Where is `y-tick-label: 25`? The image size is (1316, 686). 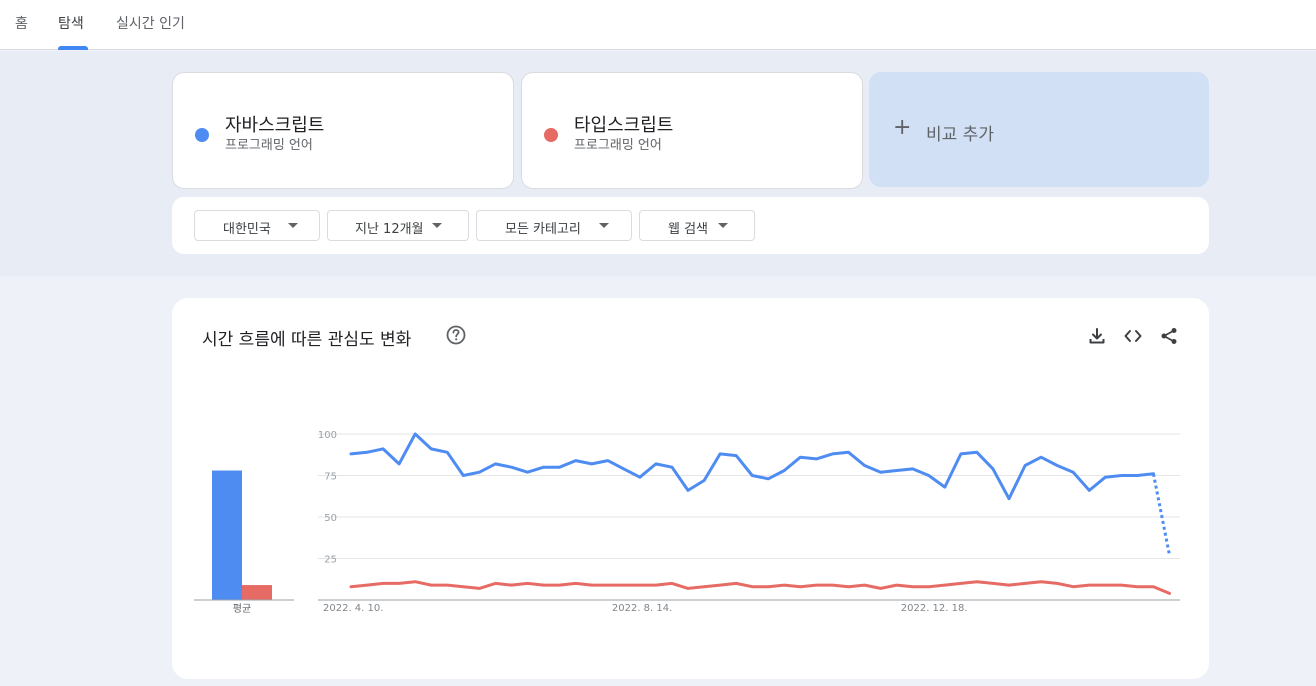
y-tick-label: 25 is located at coordinates (330, 560).